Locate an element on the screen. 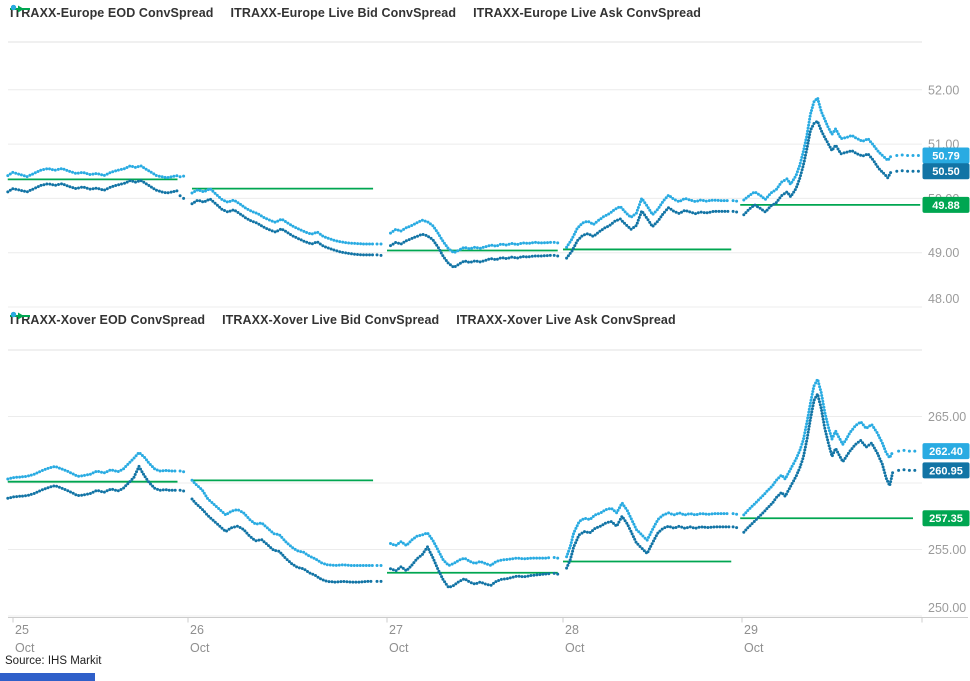 The image size is (970, 681). legend-item-itraxx-europe-convspread-bid: ITRAXX-Europe Live Bid ConvSpread is located at coordinates (233, 12).